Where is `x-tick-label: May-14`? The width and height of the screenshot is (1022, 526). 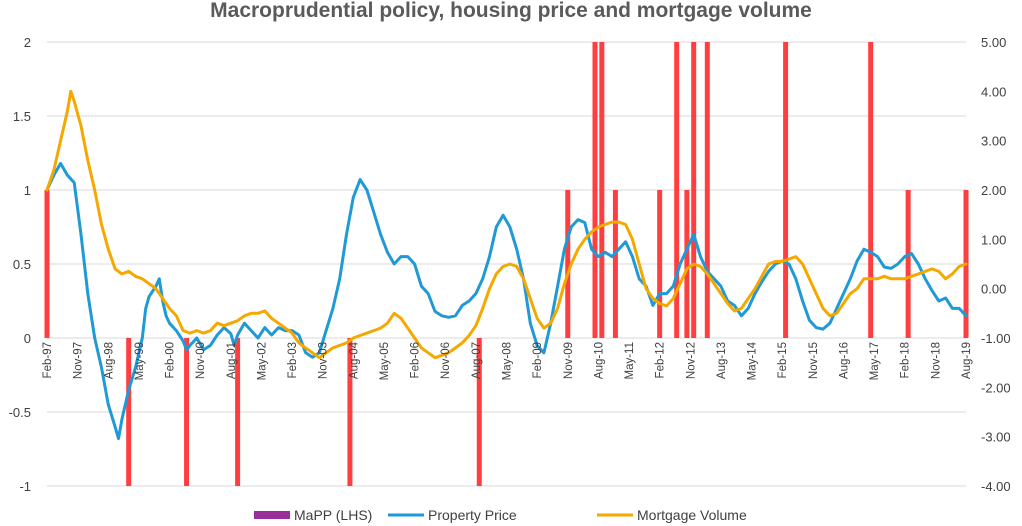
x-tick-label: May-14 is located at coordinates (753, 360).